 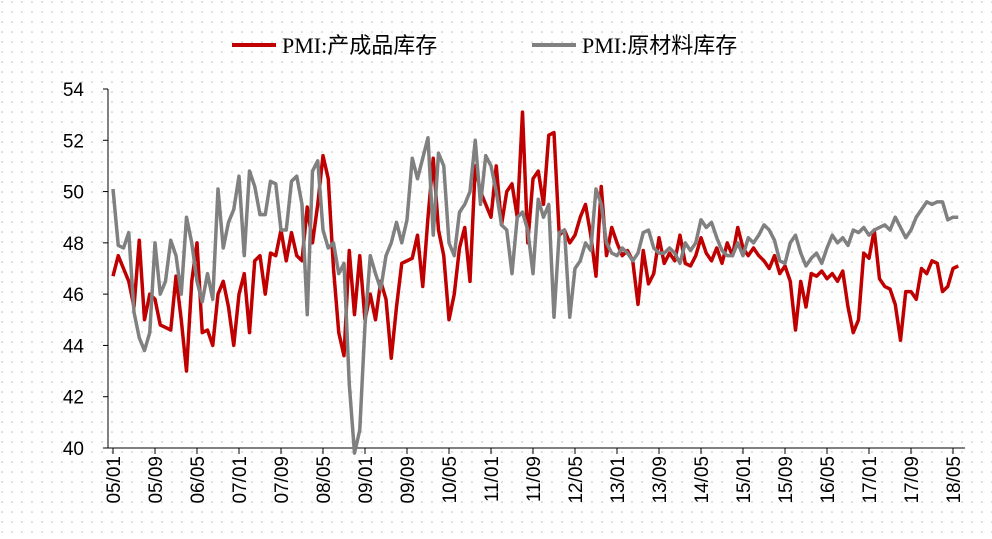 What do you see at coordinates (156, 480) in the screenshot?
I see `x-tick-label: 05/09` at bounding box center [156, 480].